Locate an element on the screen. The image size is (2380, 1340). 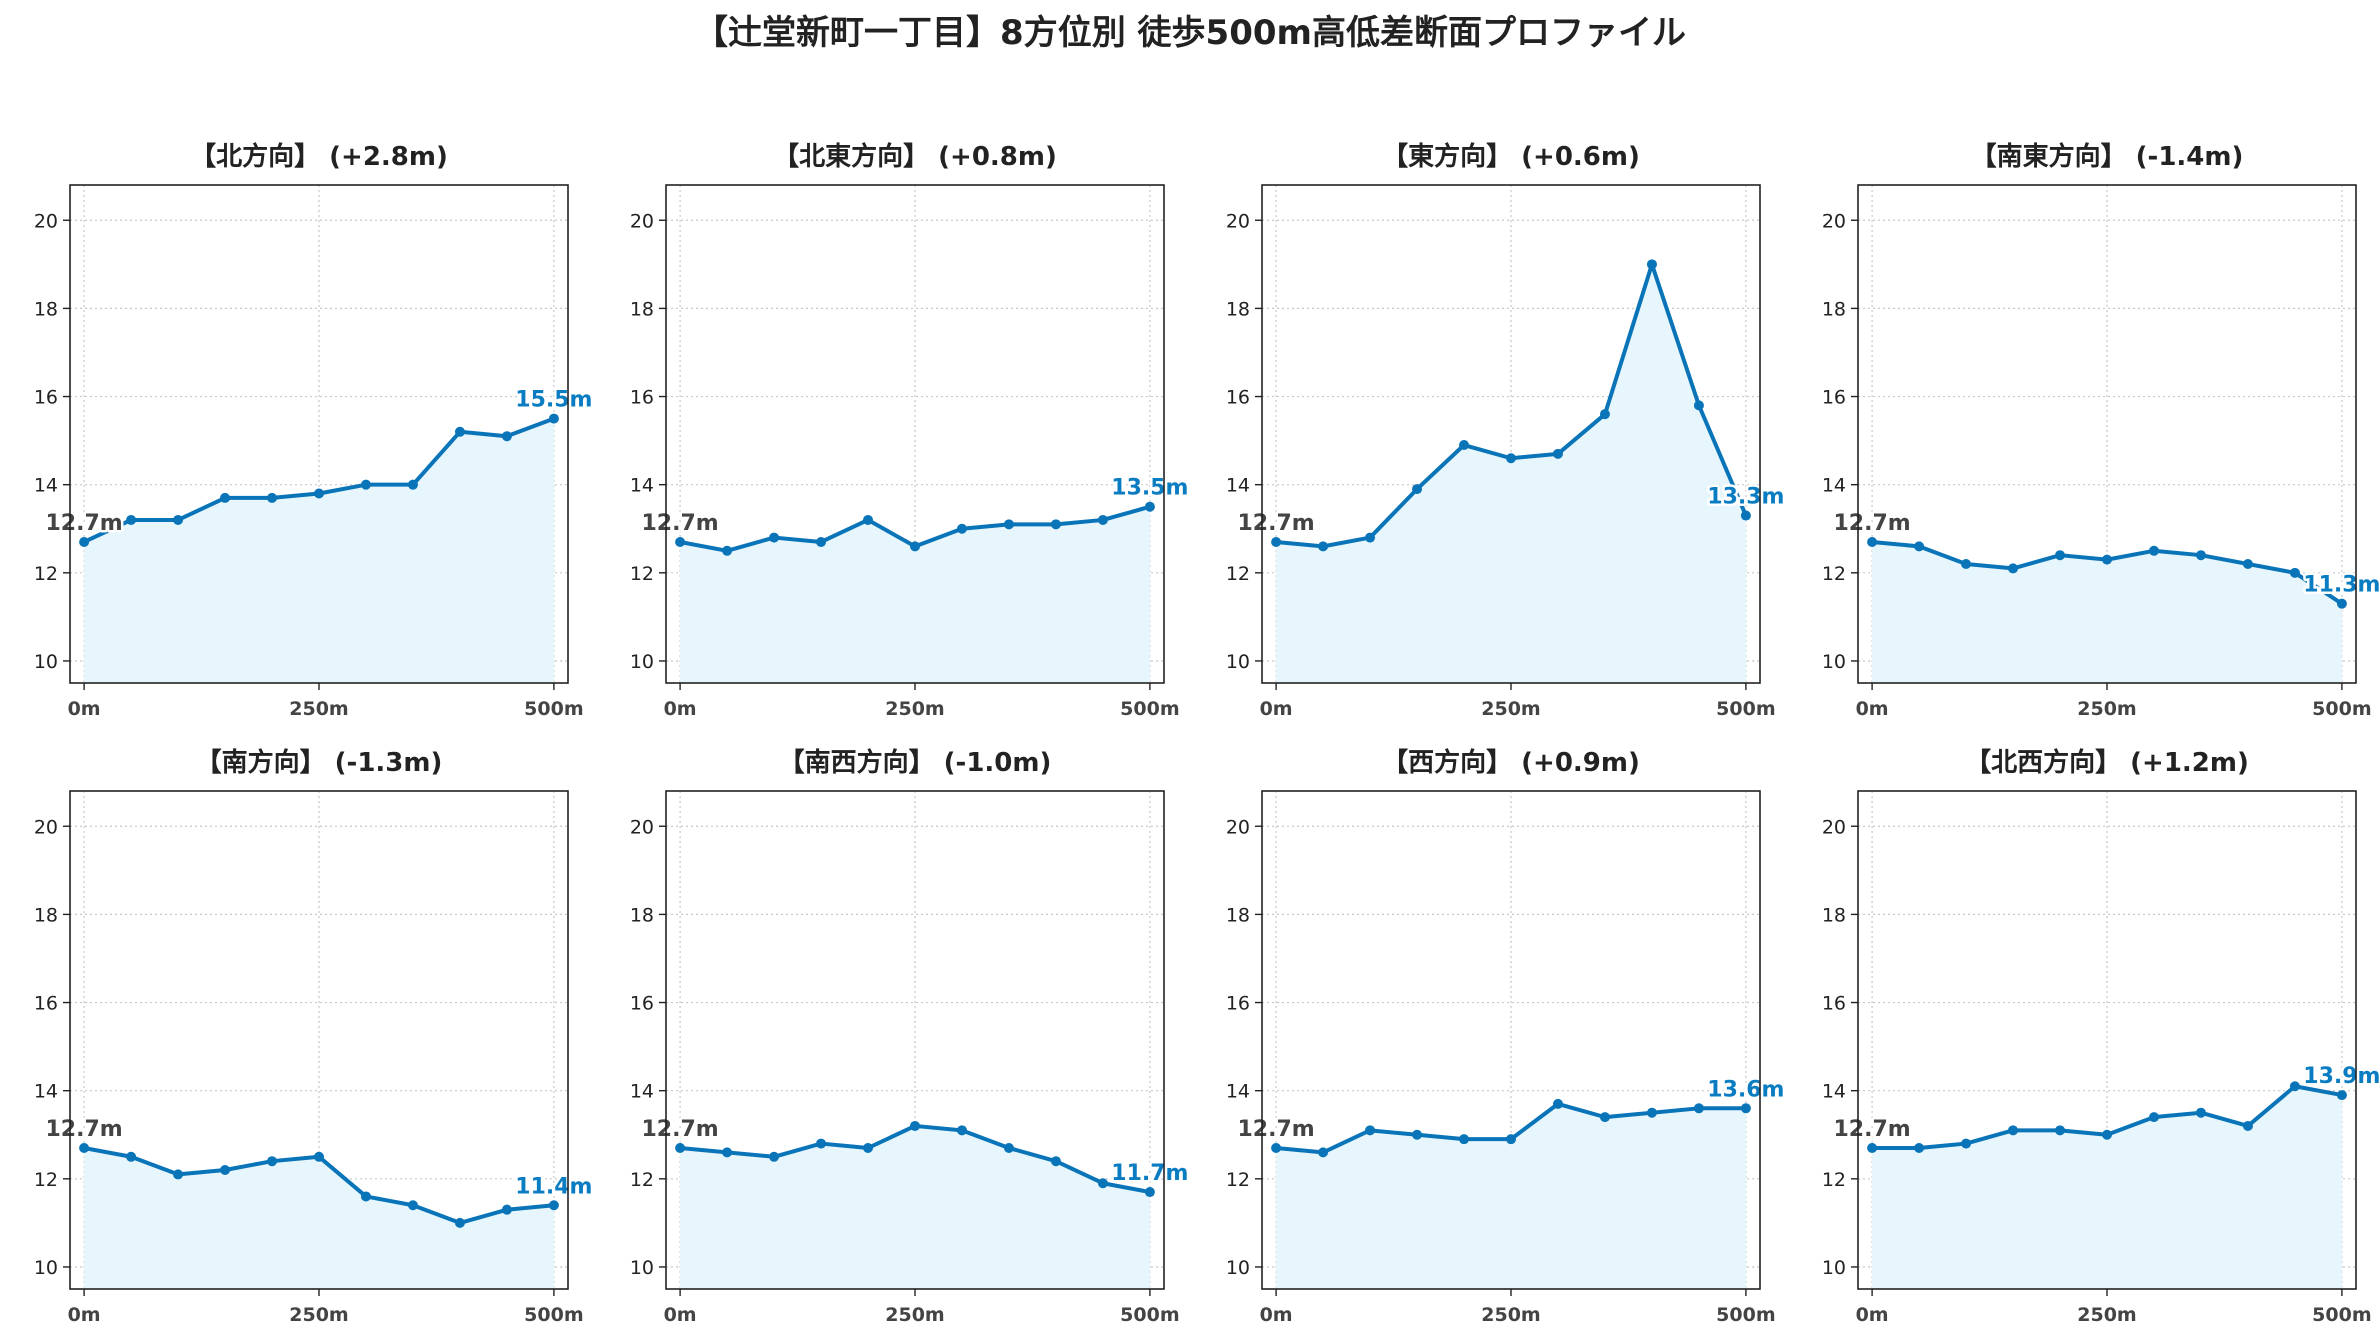
end-label: 11.4m is located at coordinates (553, 1186).